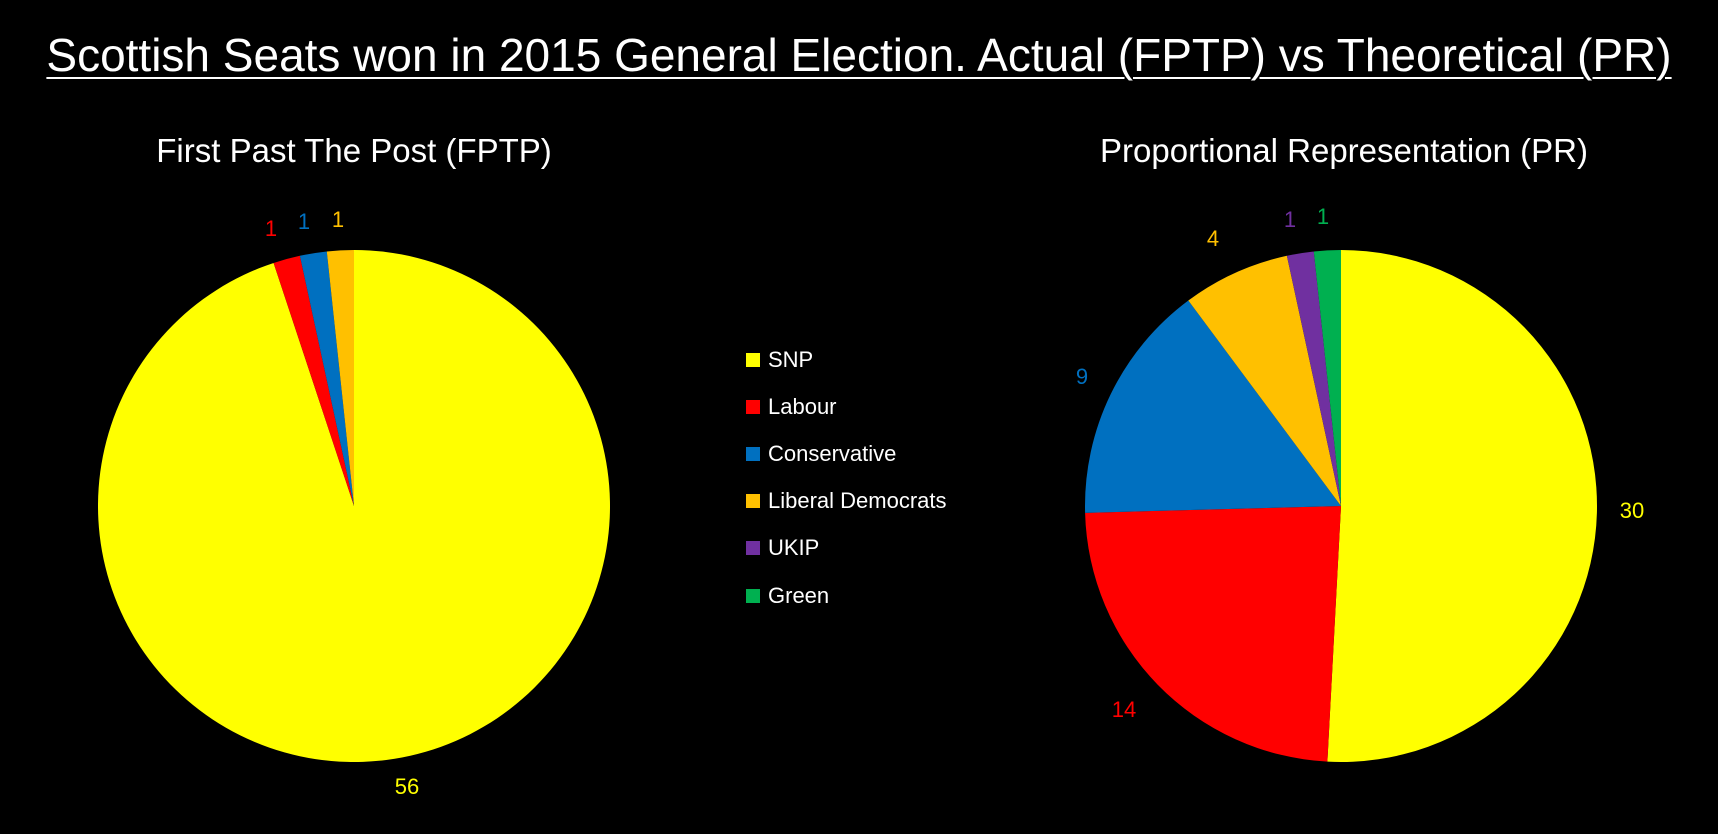 Image resolution: width=1718 pixels, height=834 pixels. Describe the element at coordinates (1632, 510) in the screenshot. I see `pr-pie-label-snp: 30` at that location.